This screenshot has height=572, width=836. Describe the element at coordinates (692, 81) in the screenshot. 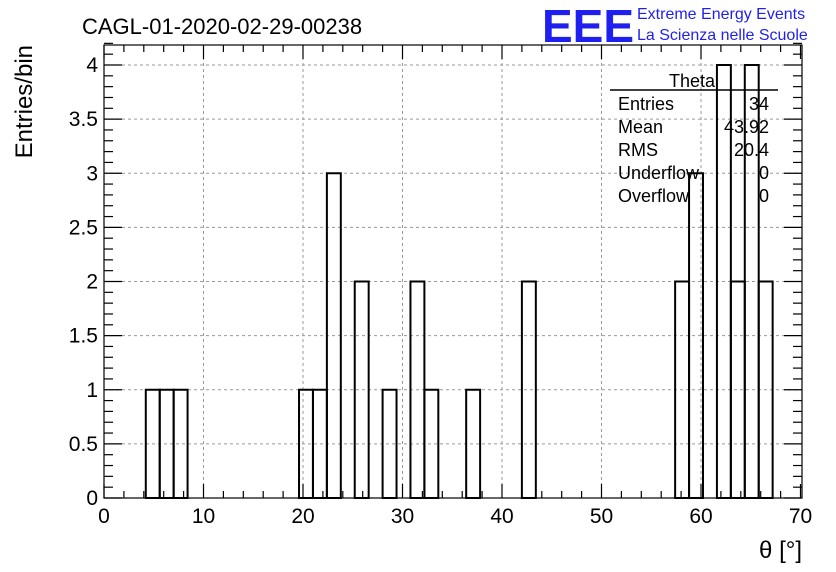

I see `stats-title: Theta` at that location.